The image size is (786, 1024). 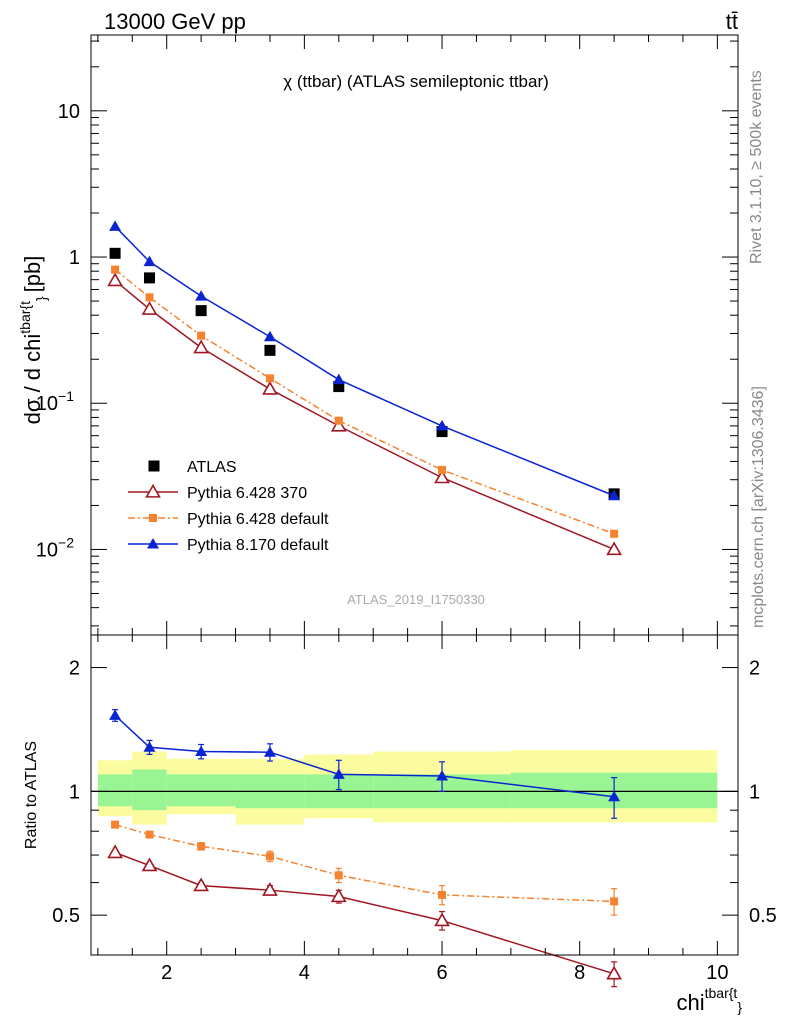 I want to click on ratio-y-tick-label: 1, so click(x=74, y=792).